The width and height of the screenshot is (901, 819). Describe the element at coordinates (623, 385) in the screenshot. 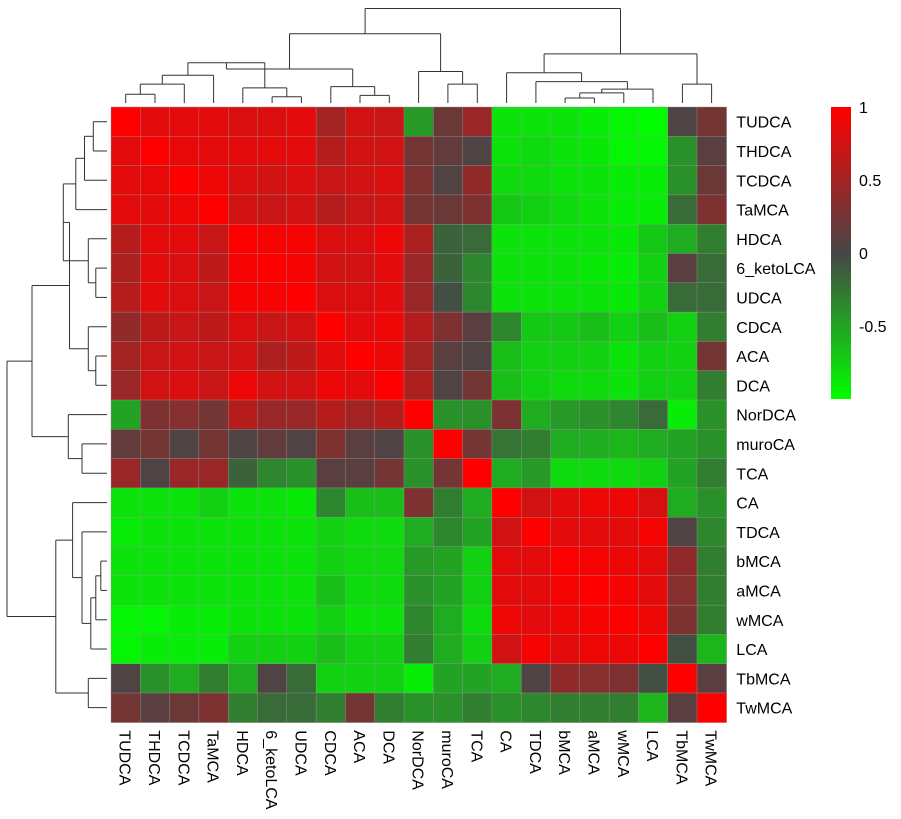

I see `heatmap-cell-DCA-wMCA` at that location.